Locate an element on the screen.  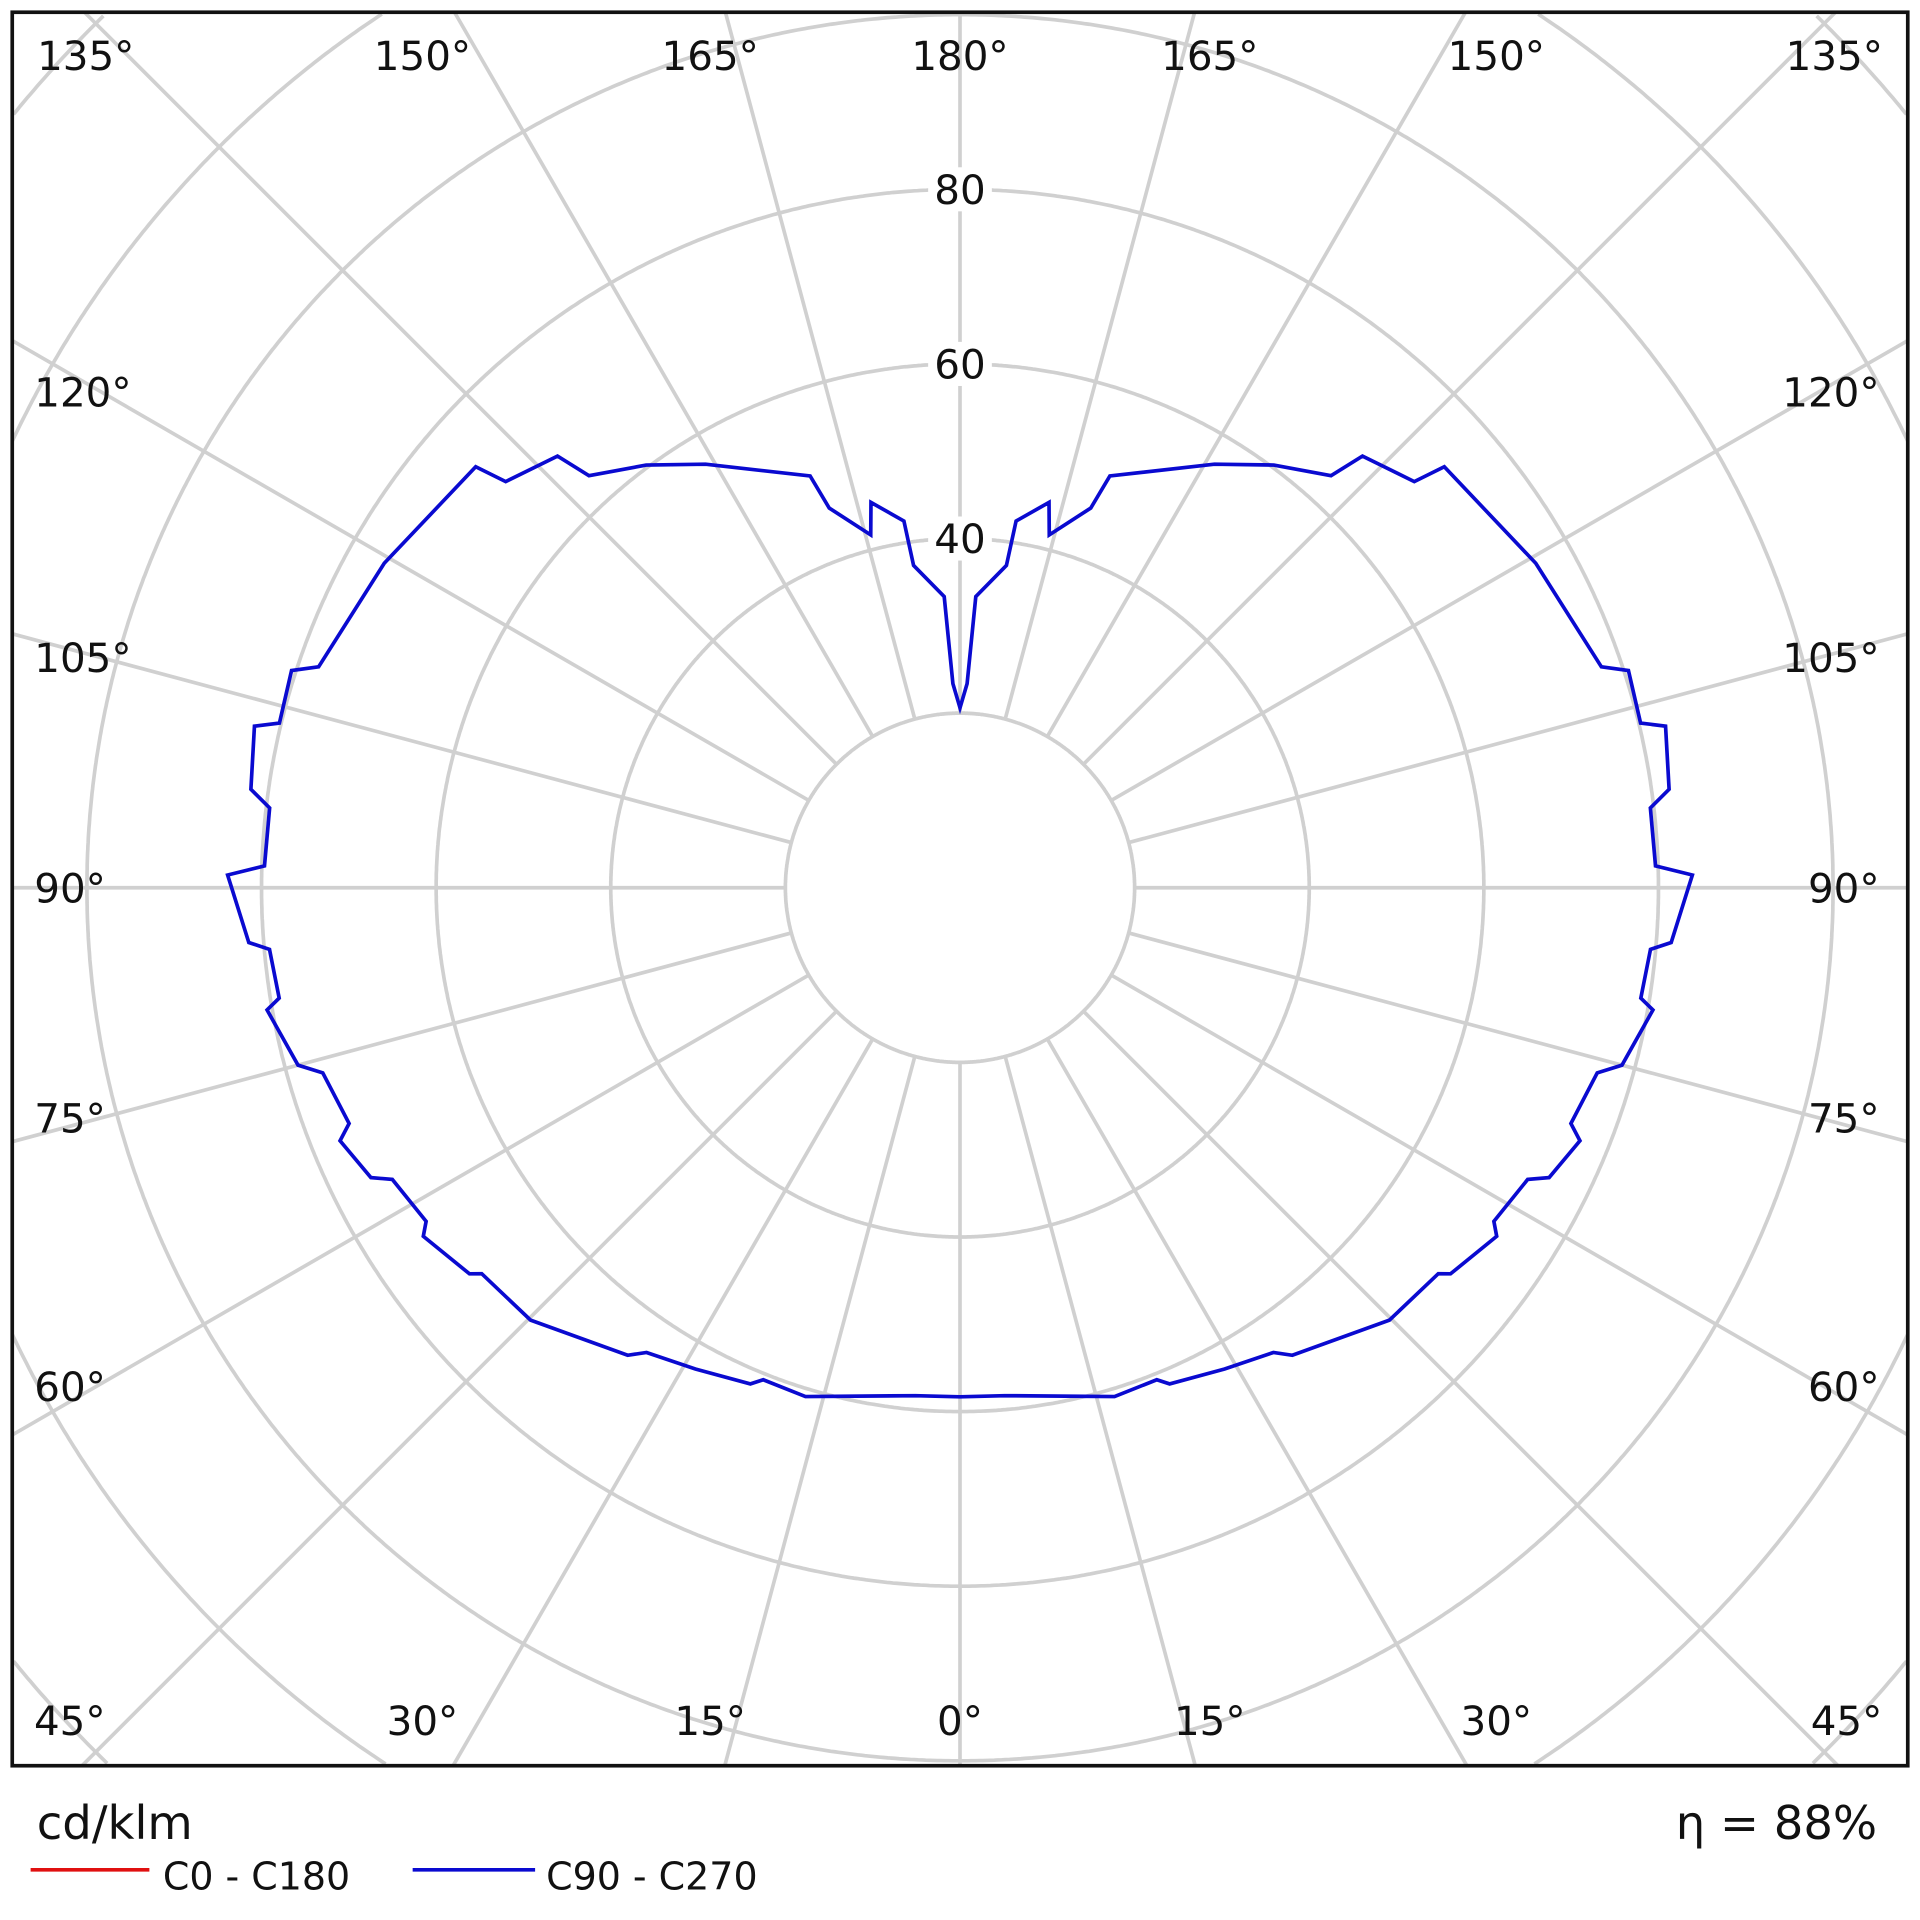
radial-tick-label: 60 is located at coordinates (959, 365).